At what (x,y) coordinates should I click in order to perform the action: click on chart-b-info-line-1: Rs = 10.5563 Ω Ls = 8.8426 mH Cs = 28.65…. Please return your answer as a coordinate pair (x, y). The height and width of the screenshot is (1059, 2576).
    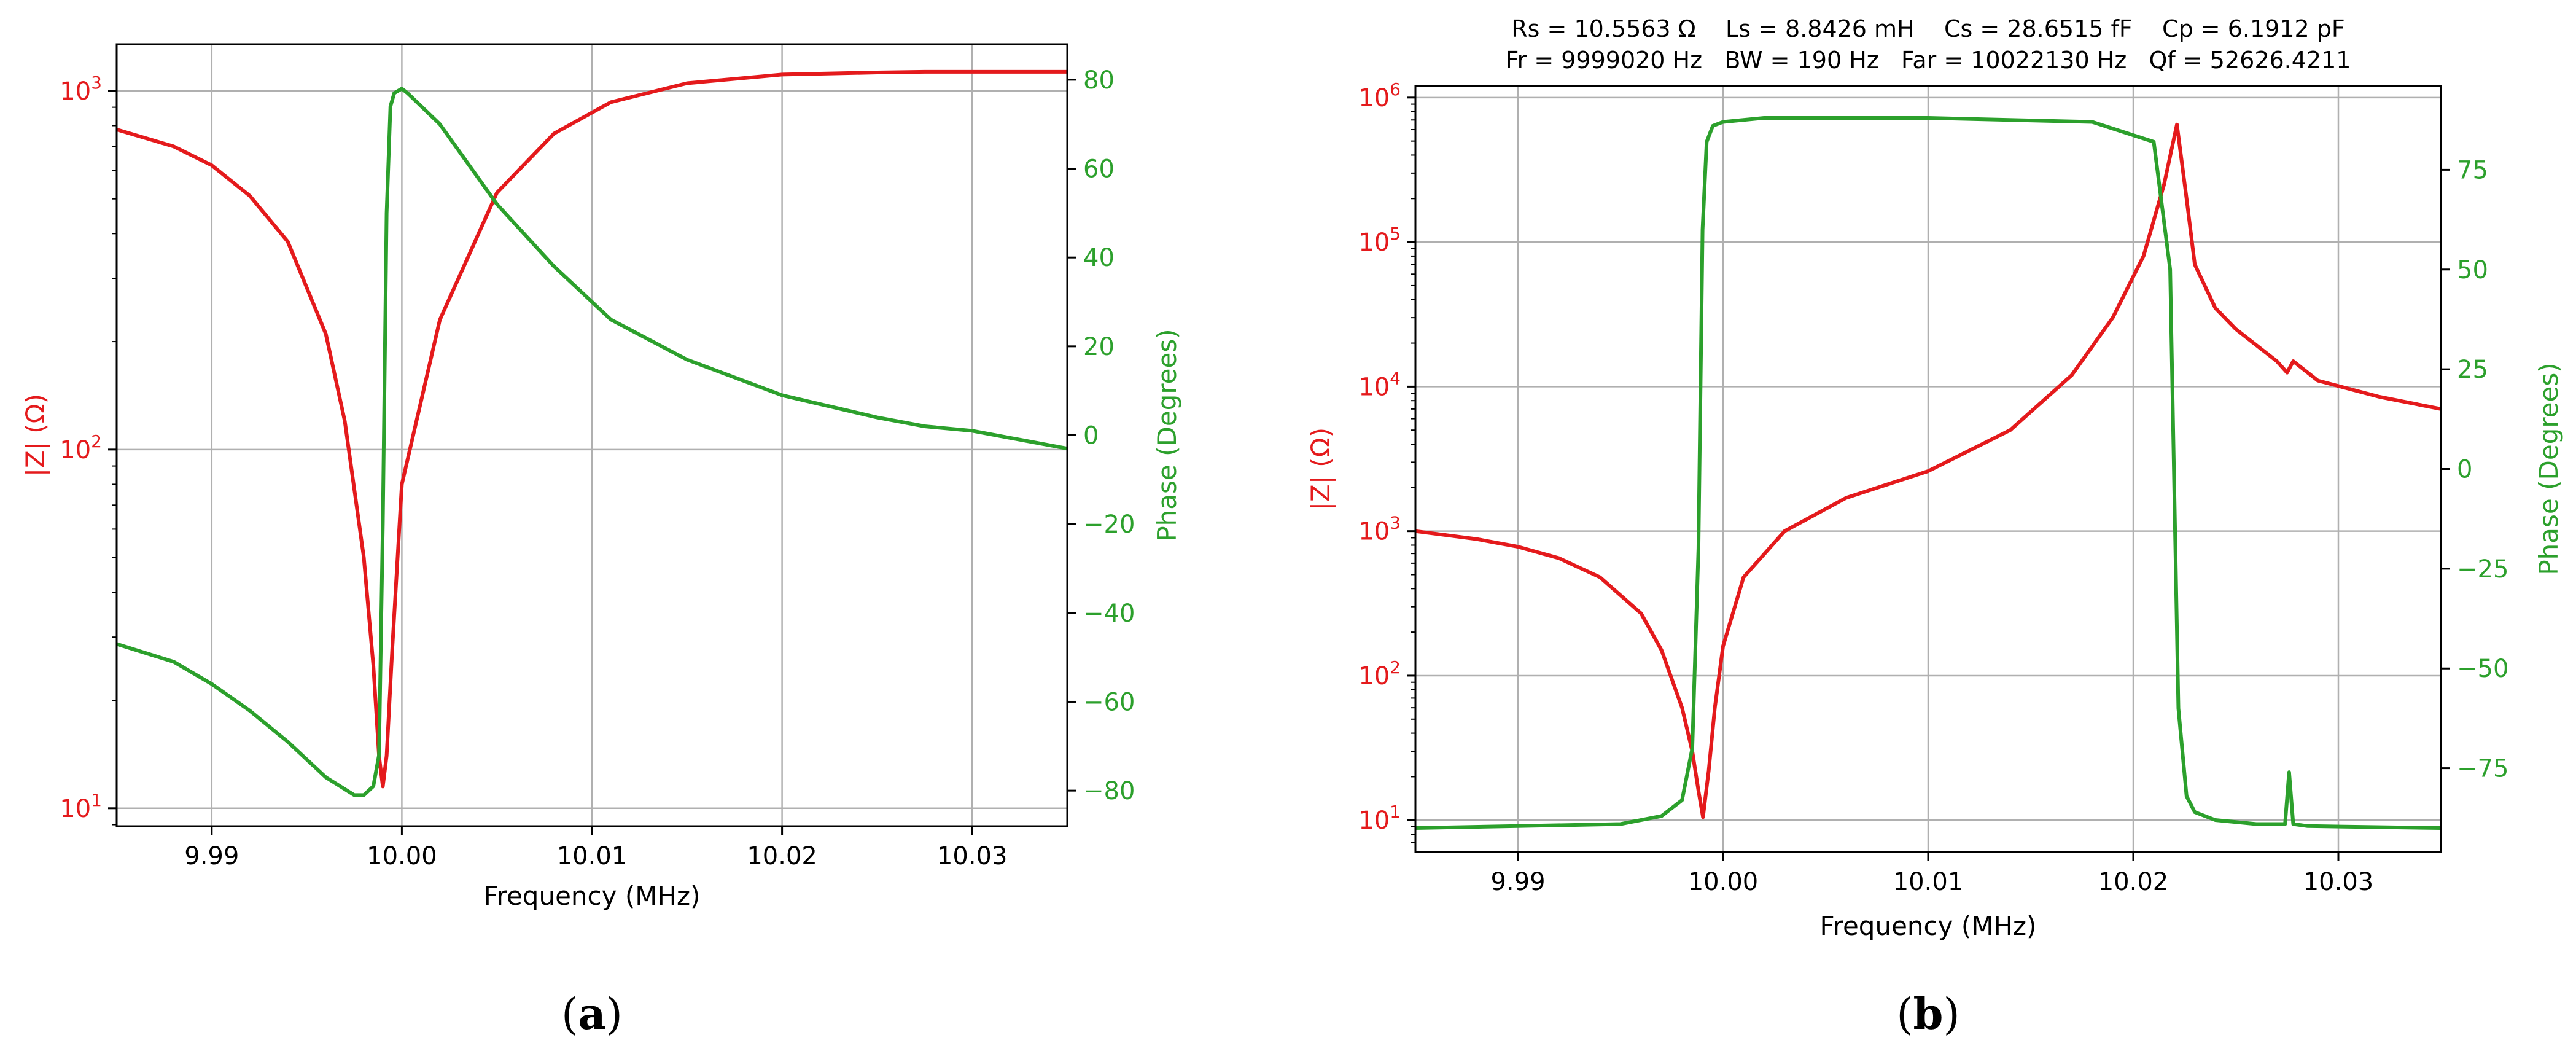
    Looking at the image, I should click on (1927, 28).